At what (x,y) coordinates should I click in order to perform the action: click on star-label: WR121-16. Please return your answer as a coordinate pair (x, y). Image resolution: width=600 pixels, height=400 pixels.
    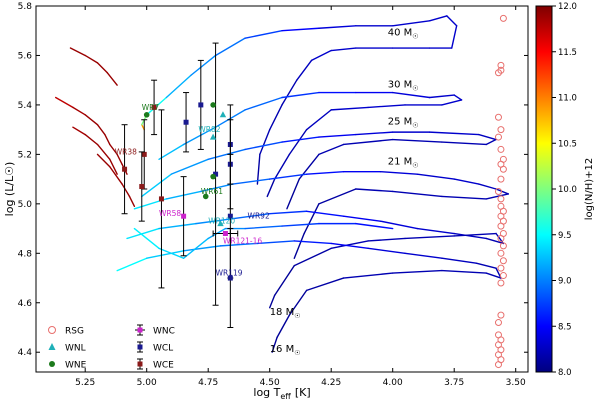
    Looking at the image, I should click on (242, 240).